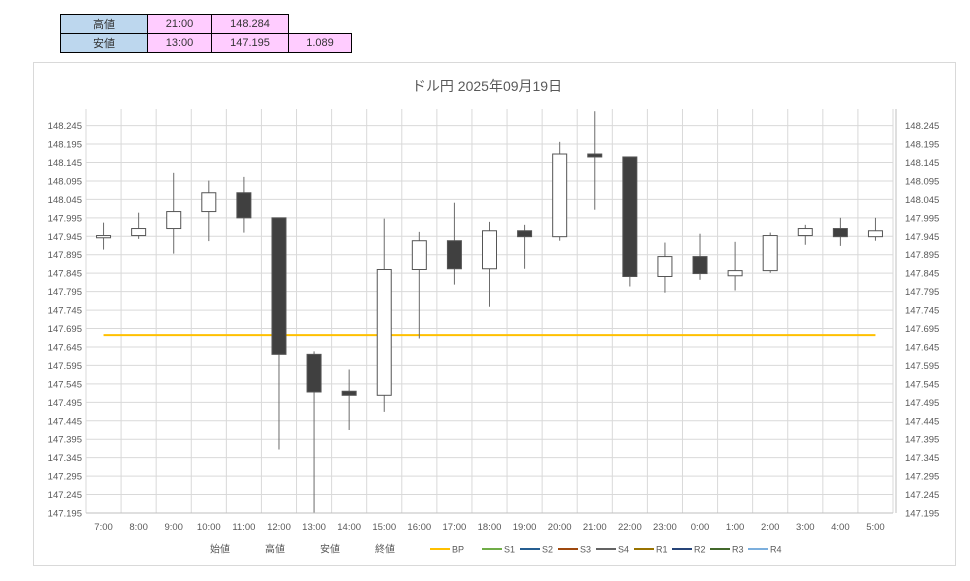 The image size is (970, 581). I want to click on x-tick-label: 2:00, so click(770, 527).